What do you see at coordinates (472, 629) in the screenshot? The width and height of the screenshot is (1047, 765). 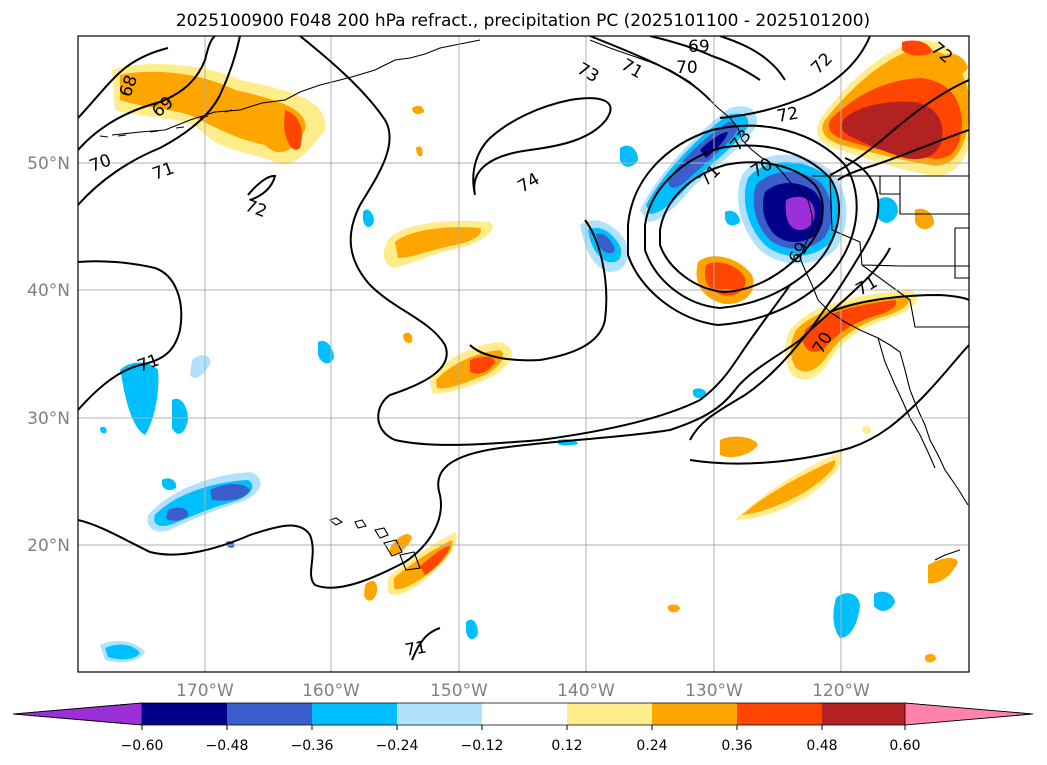 I see `shade-neg-small-g` at bounding box center [472, 629].